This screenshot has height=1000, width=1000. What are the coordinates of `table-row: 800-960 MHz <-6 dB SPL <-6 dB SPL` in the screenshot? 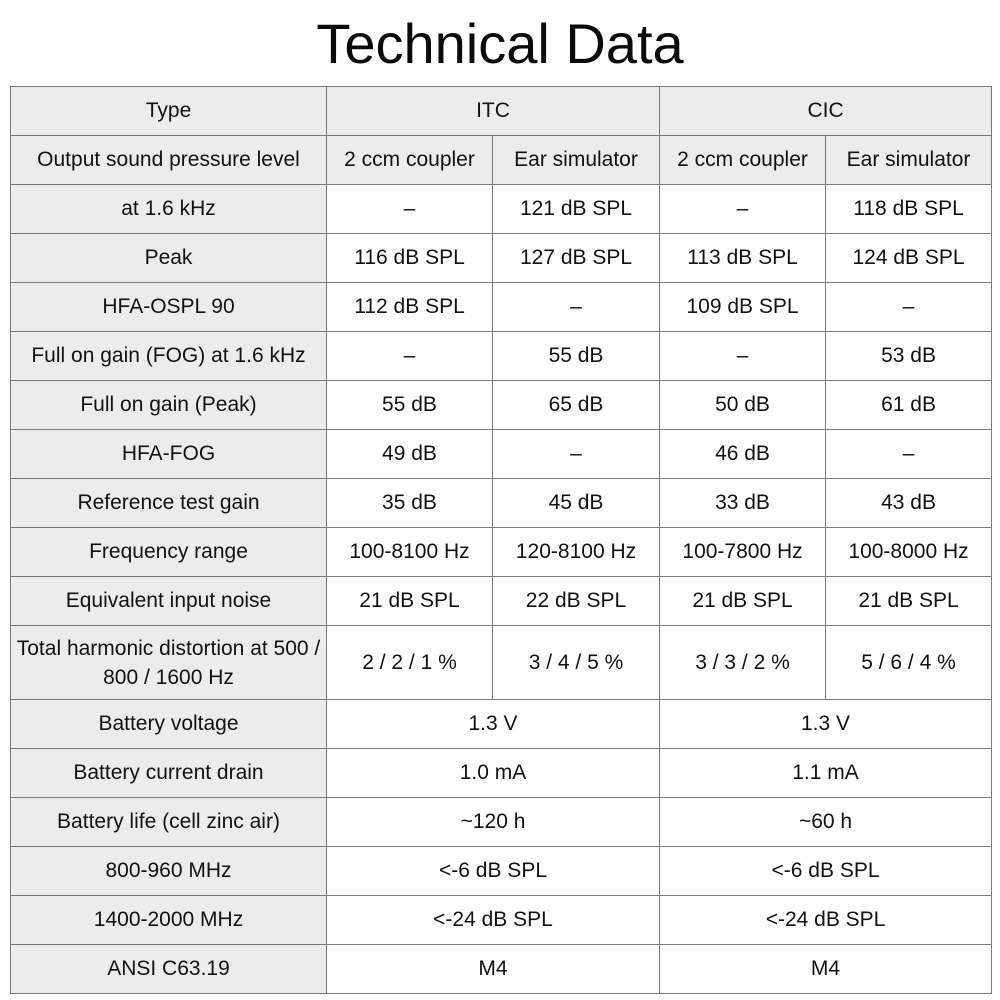 It's located at (501, 871).